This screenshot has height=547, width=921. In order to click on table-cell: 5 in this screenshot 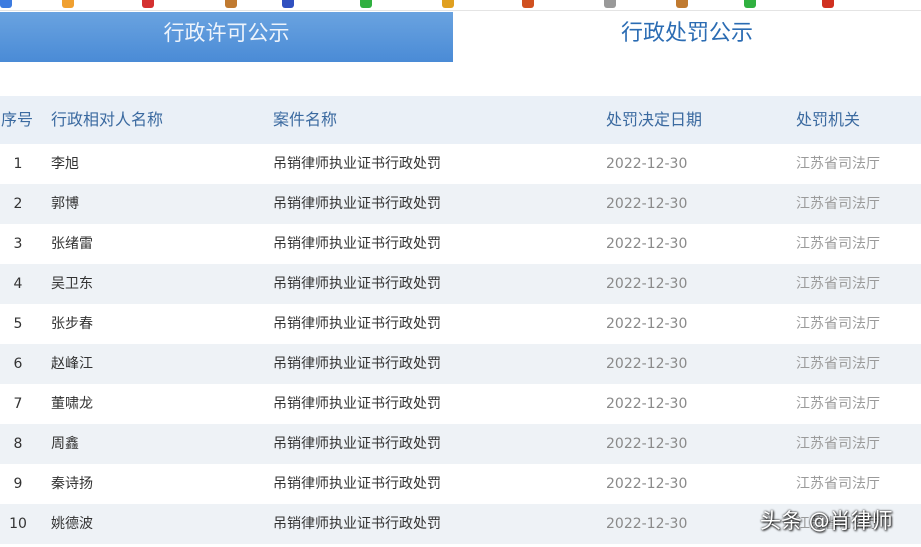, I will do `click(18, 324)`.